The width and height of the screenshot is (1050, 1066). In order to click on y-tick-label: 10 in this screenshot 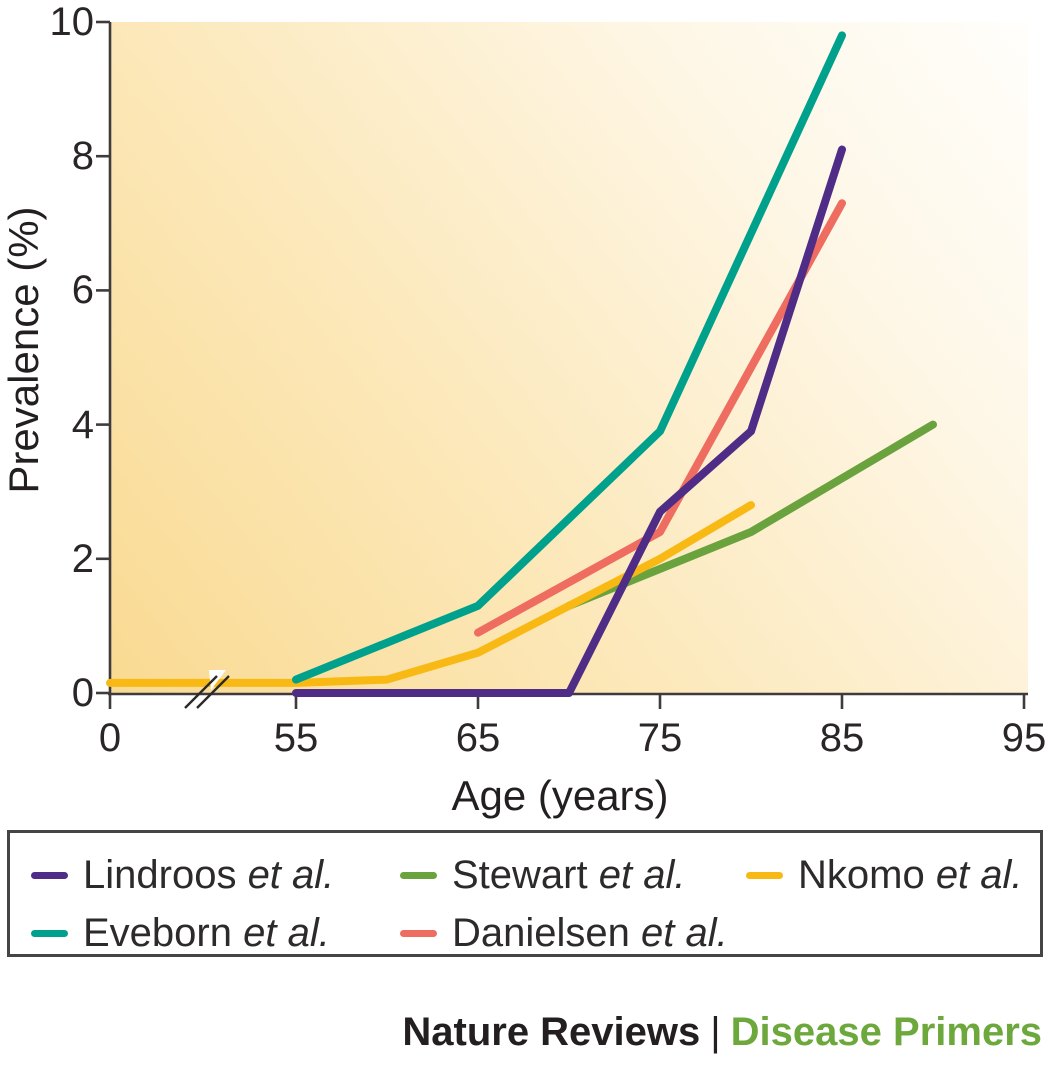, I will do `click(72, 22)`.